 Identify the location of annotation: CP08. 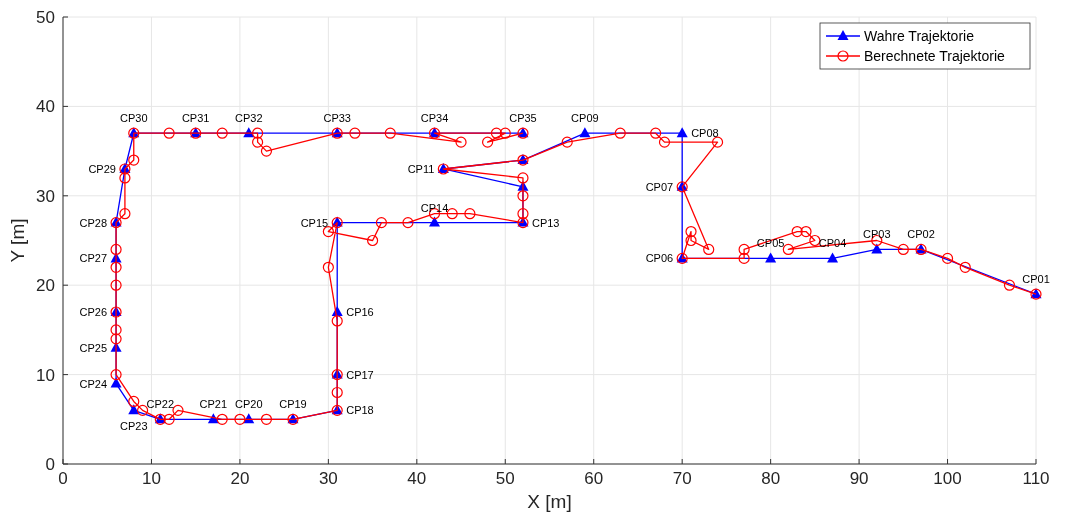
(705, 133).